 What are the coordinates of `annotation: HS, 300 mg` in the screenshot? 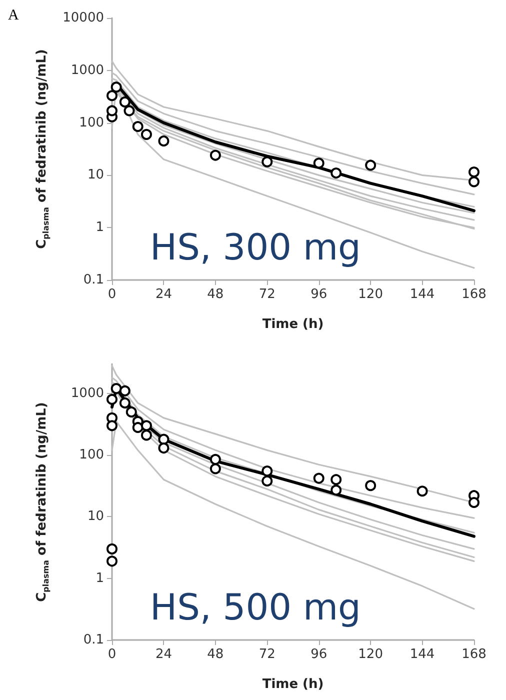 It's located at (255, 248).